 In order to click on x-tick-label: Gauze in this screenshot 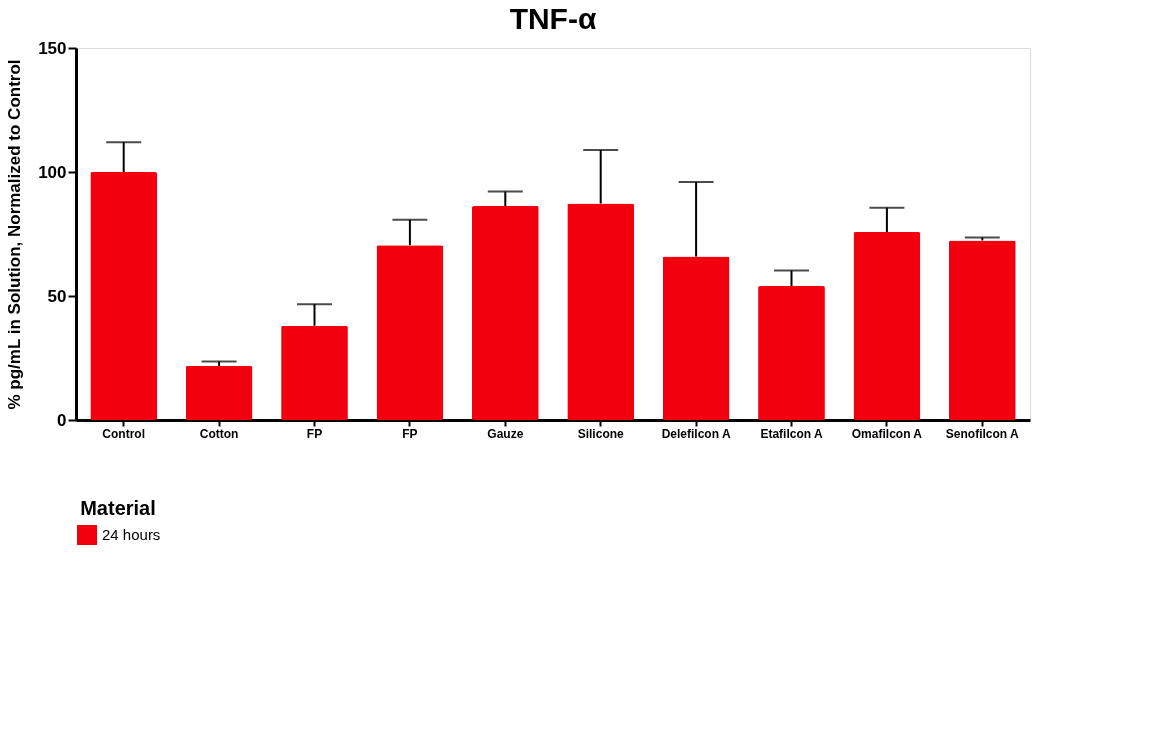, I will do `click(505, 433)`.